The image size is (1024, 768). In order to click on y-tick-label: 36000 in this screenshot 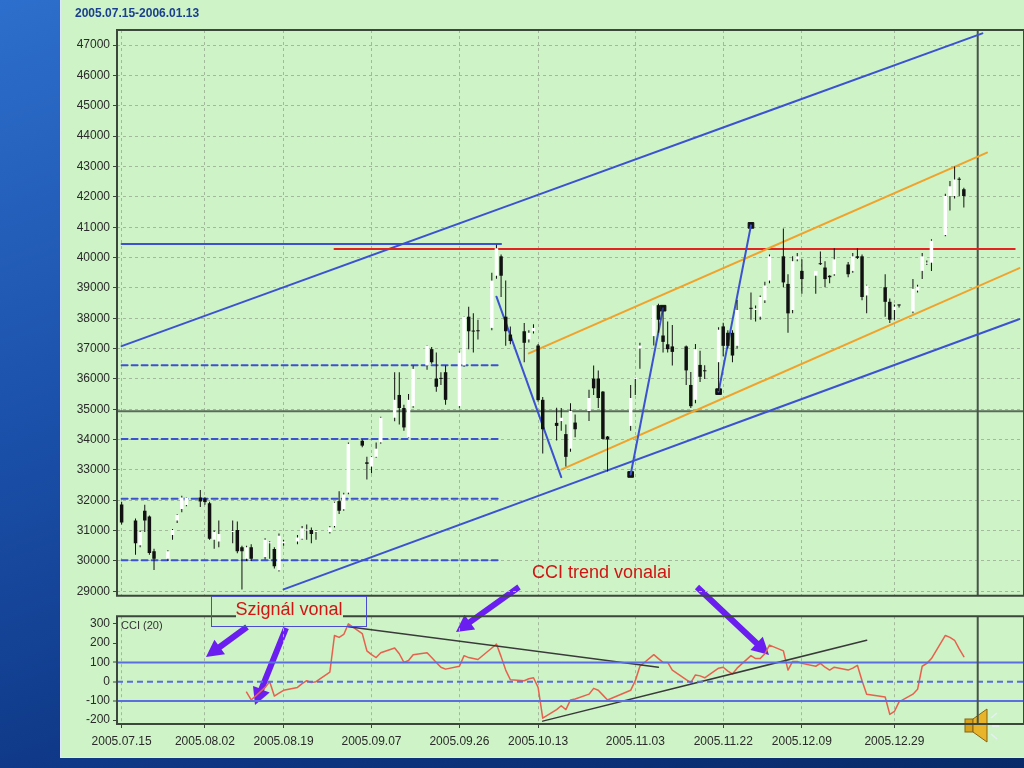, I will do `click(93, 378)`.